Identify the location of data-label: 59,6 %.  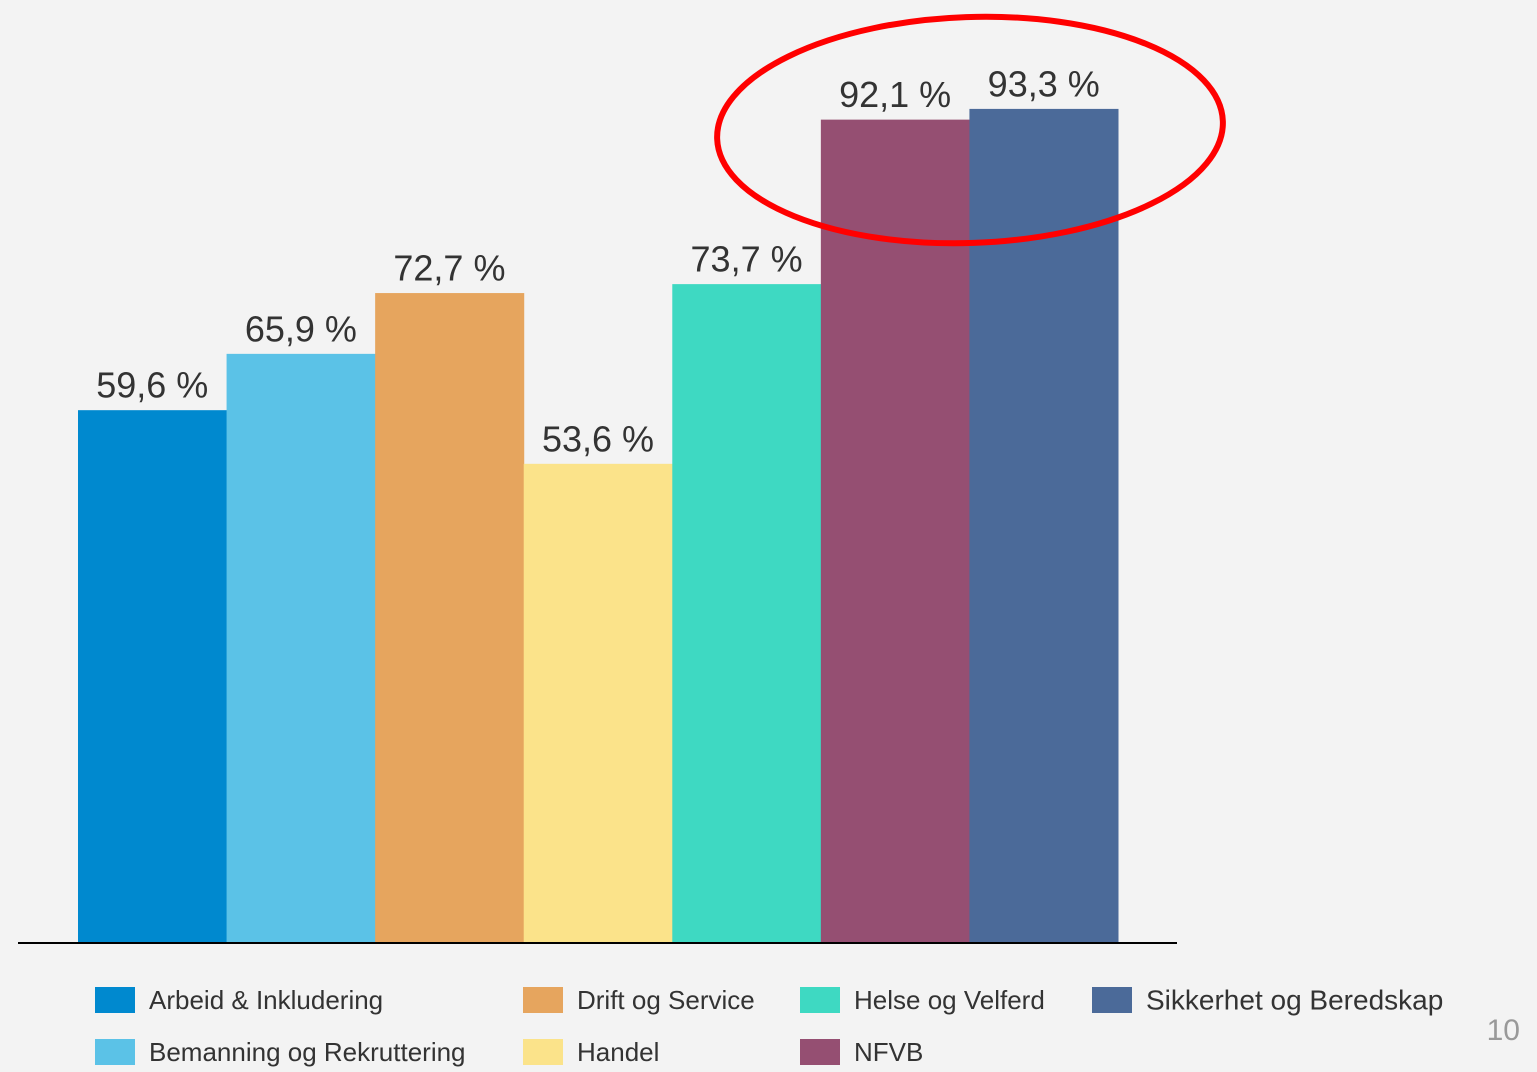
(152, 385).